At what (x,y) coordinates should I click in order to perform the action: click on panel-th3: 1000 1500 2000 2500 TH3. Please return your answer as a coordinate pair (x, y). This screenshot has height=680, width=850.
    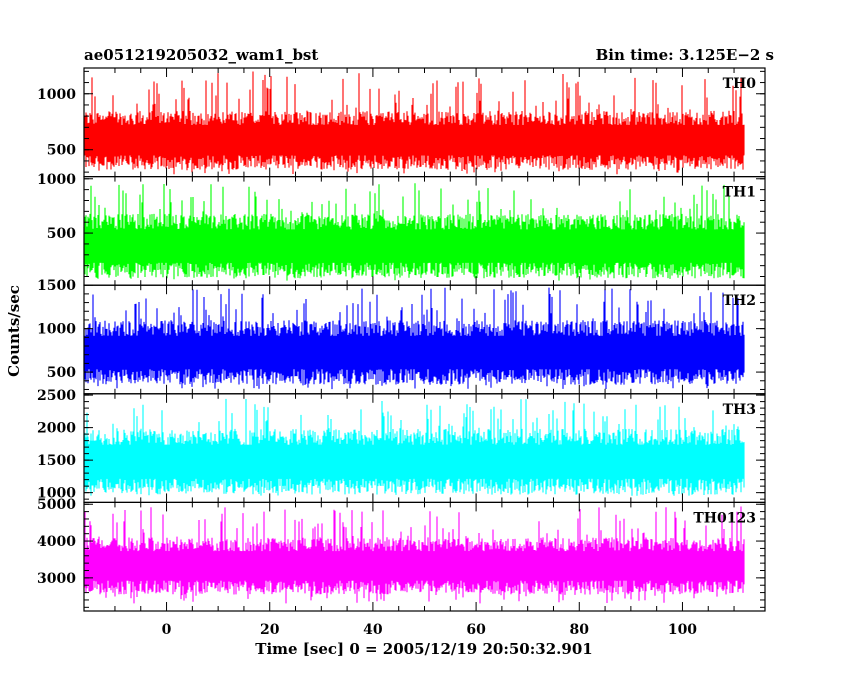
    Looking at the image, I should click on (401, 445).